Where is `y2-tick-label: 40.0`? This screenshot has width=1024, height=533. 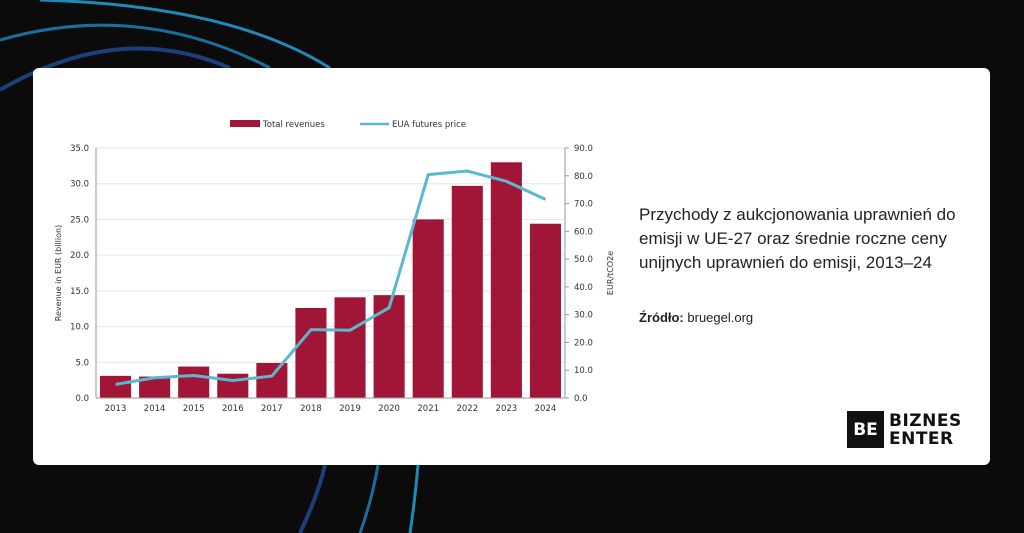
y2-tick-label: 40.0 is located at coordinates (583, 288).